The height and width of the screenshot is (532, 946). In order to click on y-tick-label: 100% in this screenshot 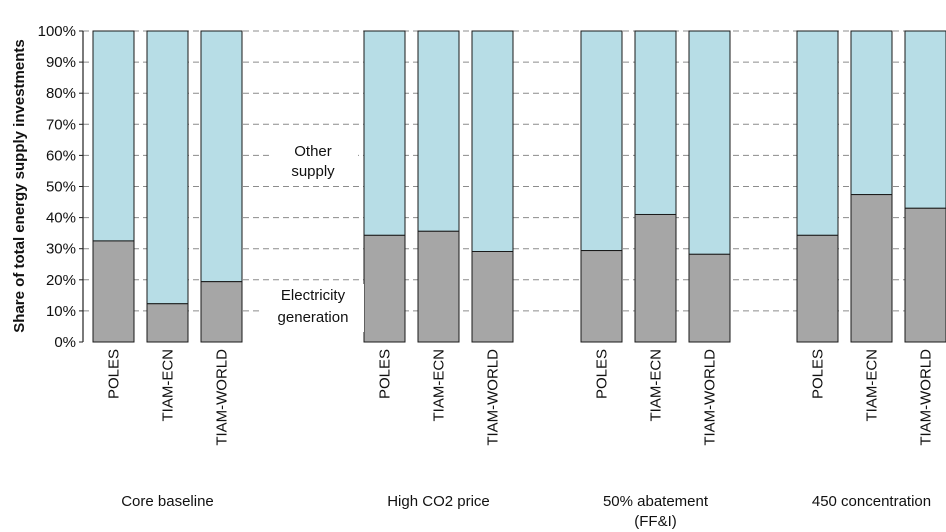, I will do `click(57, 31)`.